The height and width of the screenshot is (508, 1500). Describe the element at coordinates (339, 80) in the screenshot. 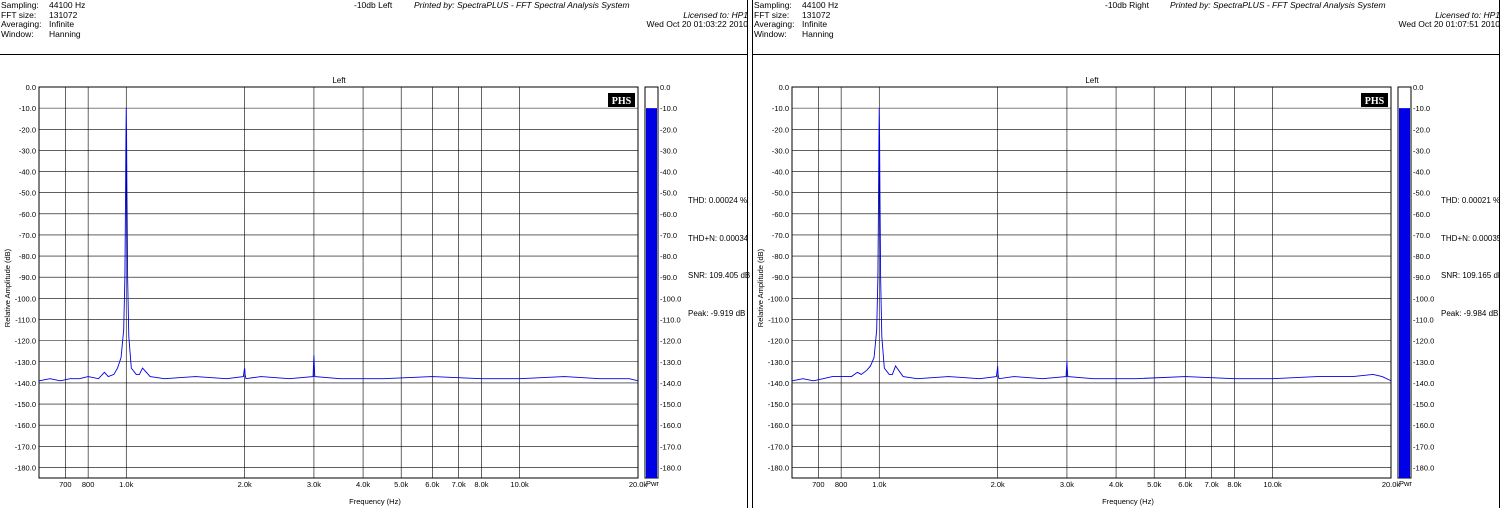

I see `chart-title: Left` at that location.